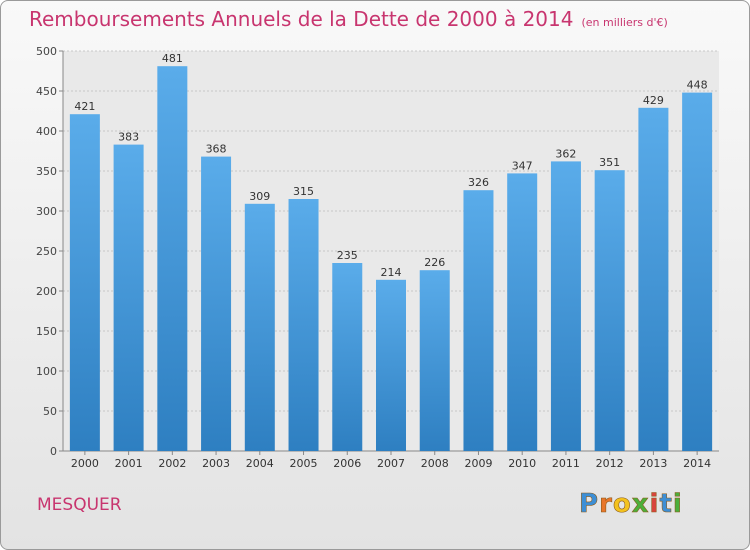  Describe the element at coordinates (640, 504) in the screenshot. I see `logo-letter: x` at that location.